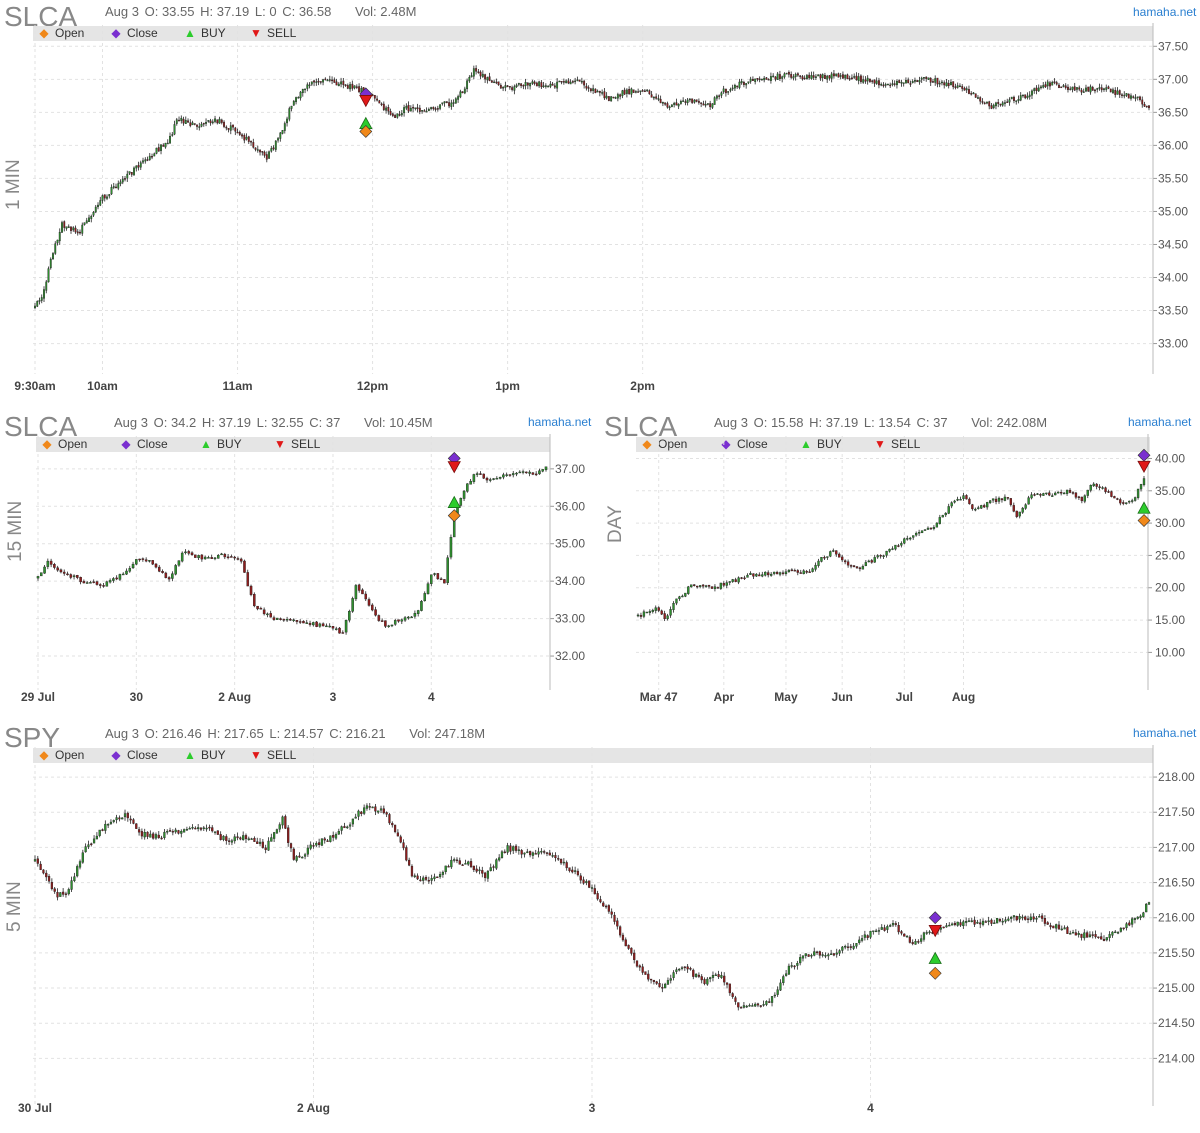  Describe the element at coordinates (1170, 588) in the screenshot. I see `y-tick-label: 20.00` at that location.